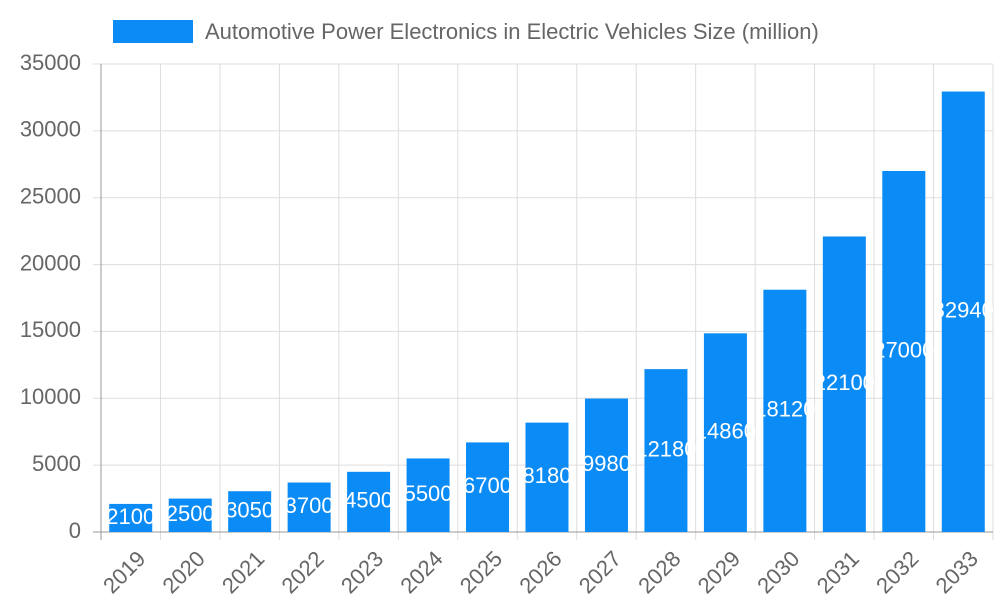  I want to click on data-label: 2500, so click(190, 513).